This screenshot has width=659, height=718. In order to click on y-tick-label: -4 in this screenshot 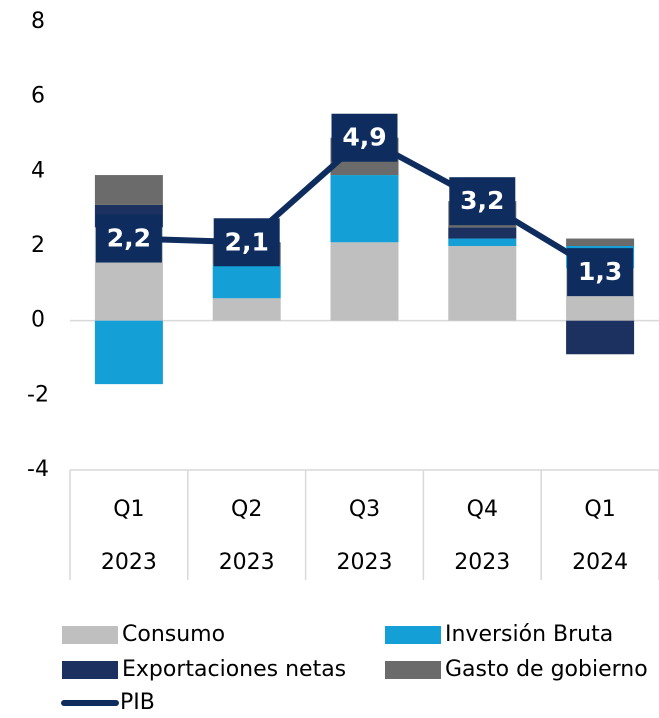, I will do `click(38, 469)`.